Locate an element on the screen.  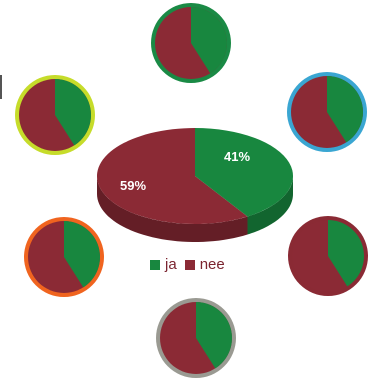
legend-label-nee: nee is located at coordinates (212, 264).